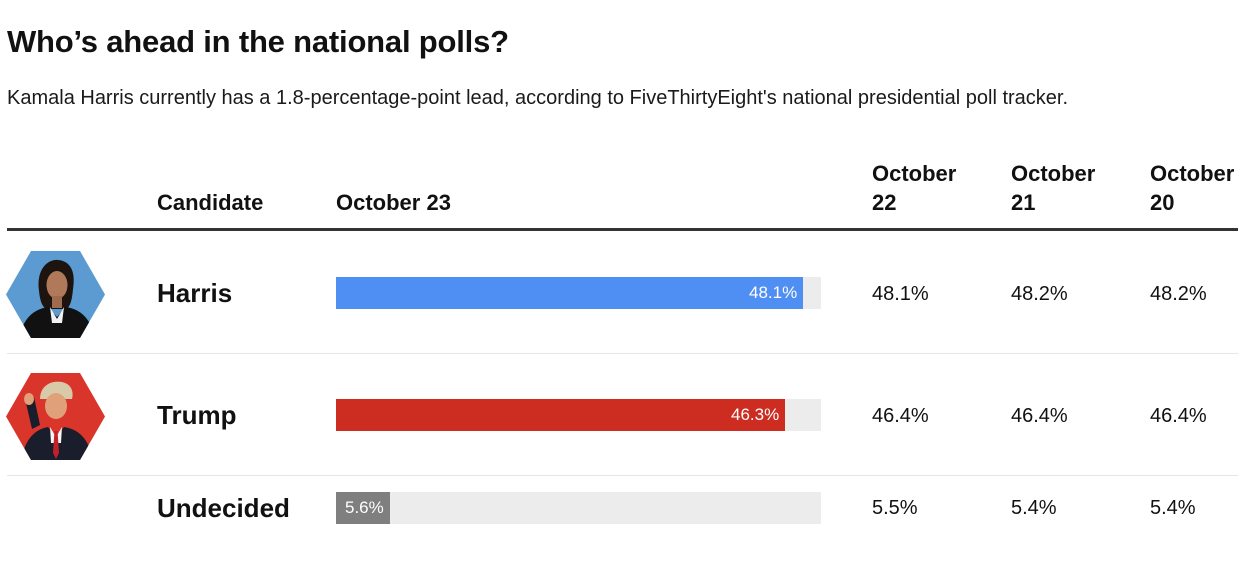  What do you see at coordinates (1039, 294) in the screenshot?
I see `harris-october-21: 48.2%` at bounding box center [1039, 294].